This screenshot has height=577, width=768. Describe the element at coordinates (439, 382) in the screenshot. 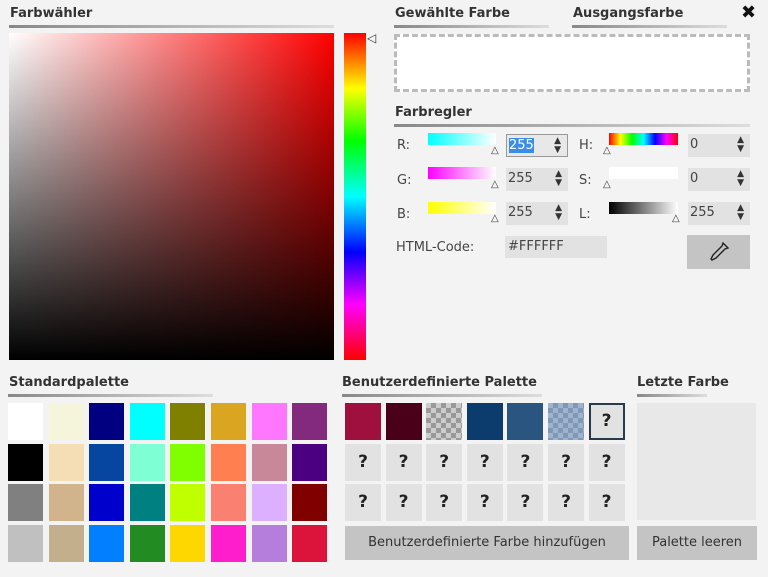

I see `custom-palette-title: Benutzerdefinierte Palette` at that location.